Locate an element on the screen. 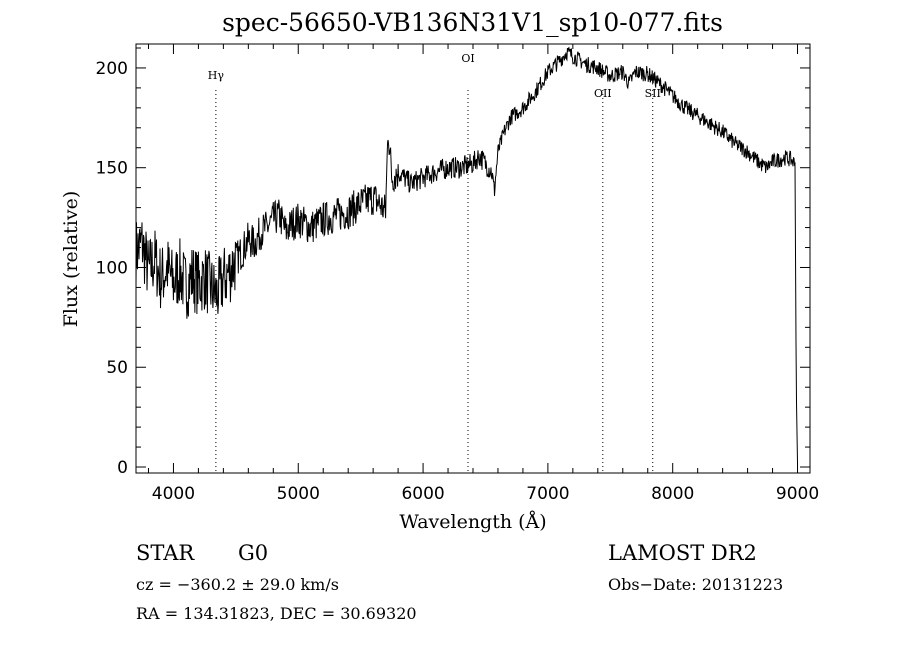 The image size is (900, 650). y-tick-label: 150 is located at coordinates (112, 169).